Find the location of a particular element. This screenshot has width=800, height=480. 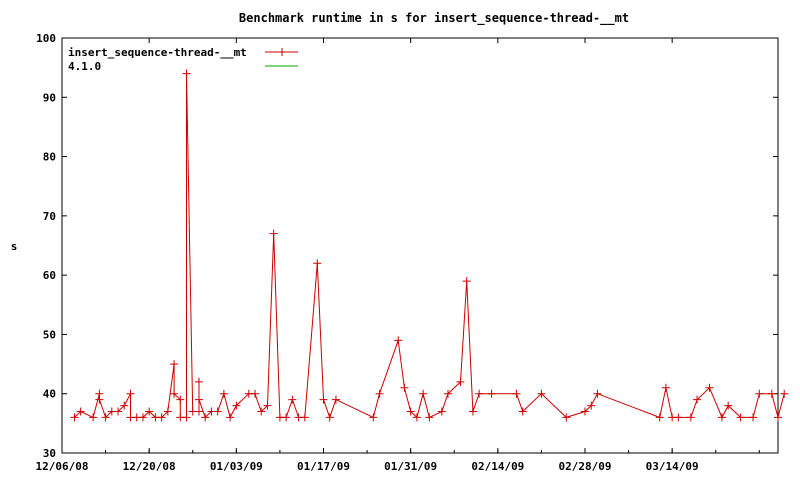

x-tick-label: 01/17/09 is located at coordinates (323, 466).